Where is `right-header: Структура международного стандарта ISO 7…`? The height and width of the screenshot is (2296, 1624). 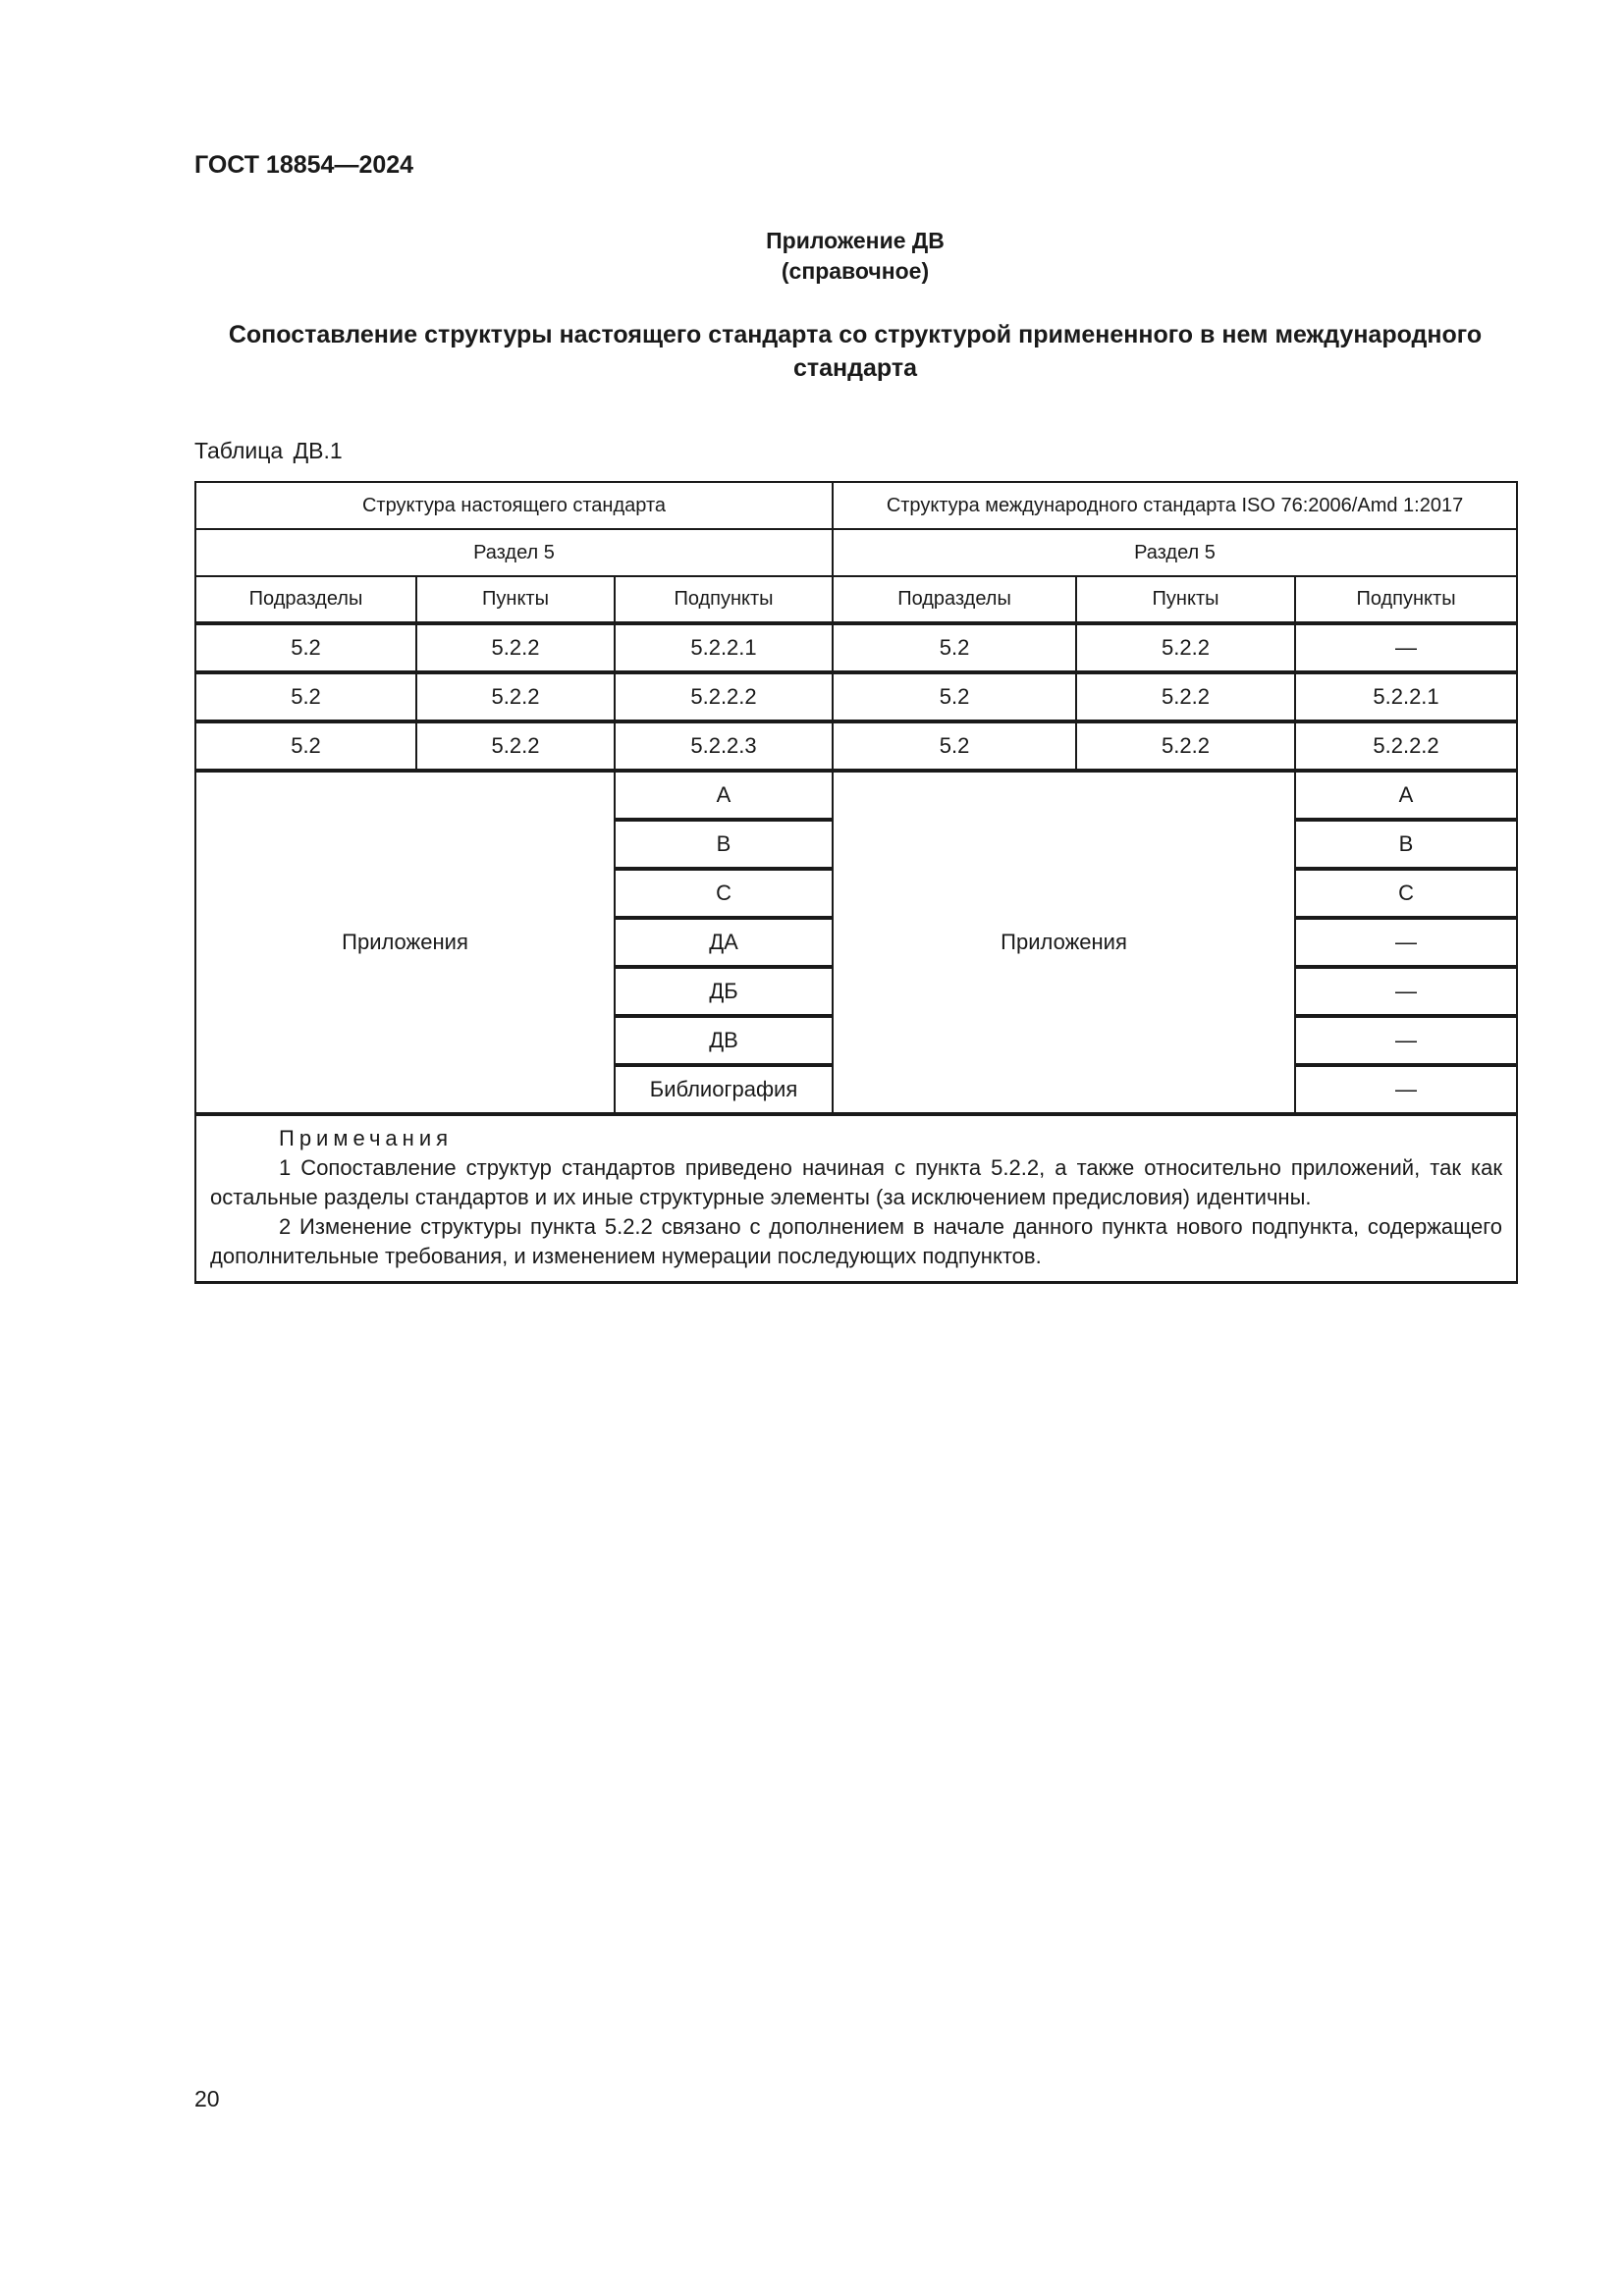 right-header: Структура международного стандарта ISO 7… is located at coordinates (1175, 505).